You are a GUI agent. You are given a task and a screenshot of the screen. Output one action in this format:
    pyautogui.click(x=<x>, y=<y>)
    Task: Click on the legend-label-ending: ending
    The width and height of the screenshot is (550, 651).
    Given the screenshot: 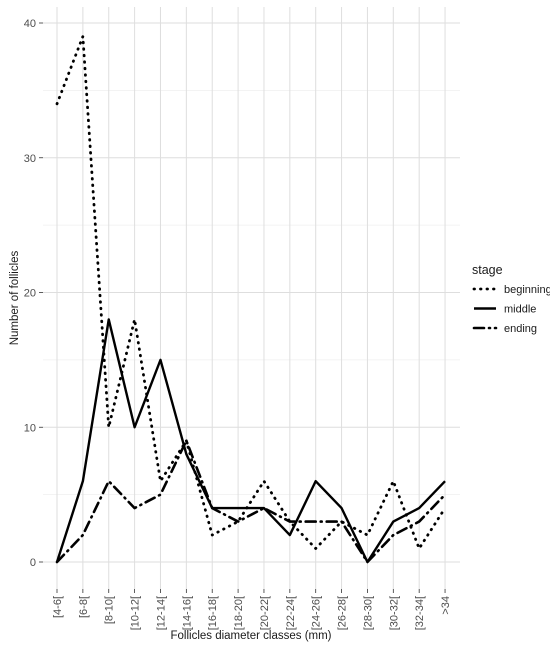 What is the action you would take?
    pyautogui.click(x=520, y=329)
    